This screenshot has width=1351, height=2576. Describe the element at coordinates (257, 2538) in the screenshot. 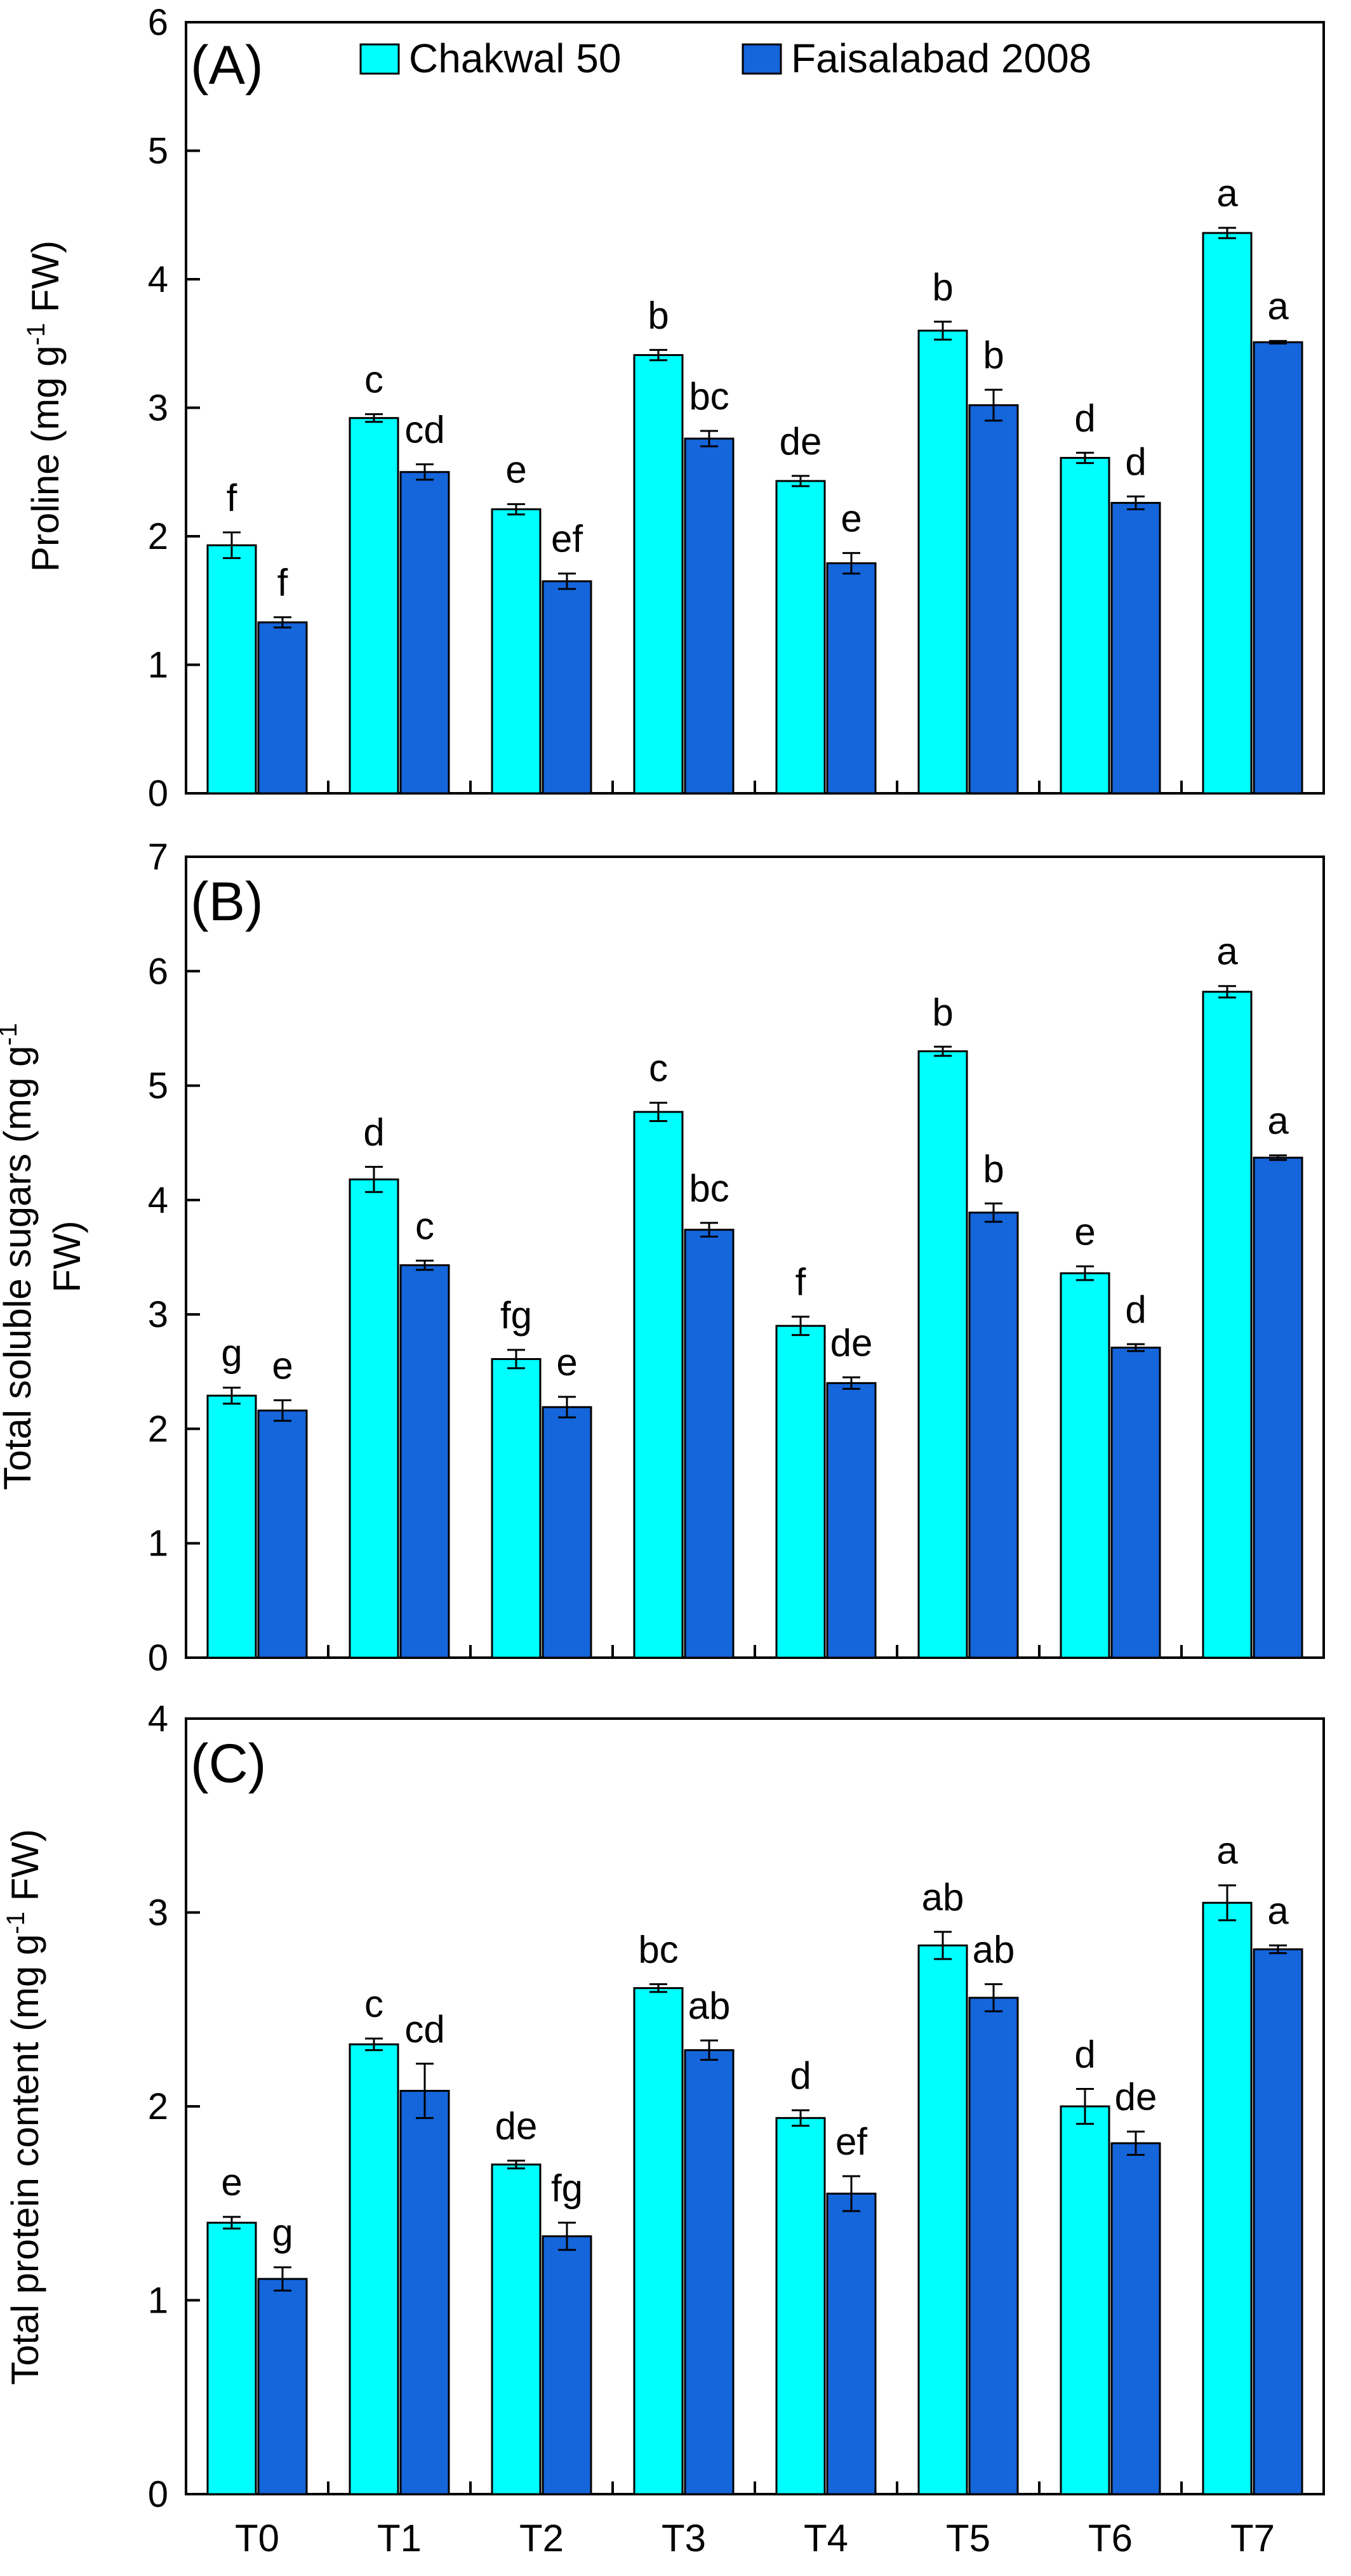

I see `x-category-label: T0` at that location.